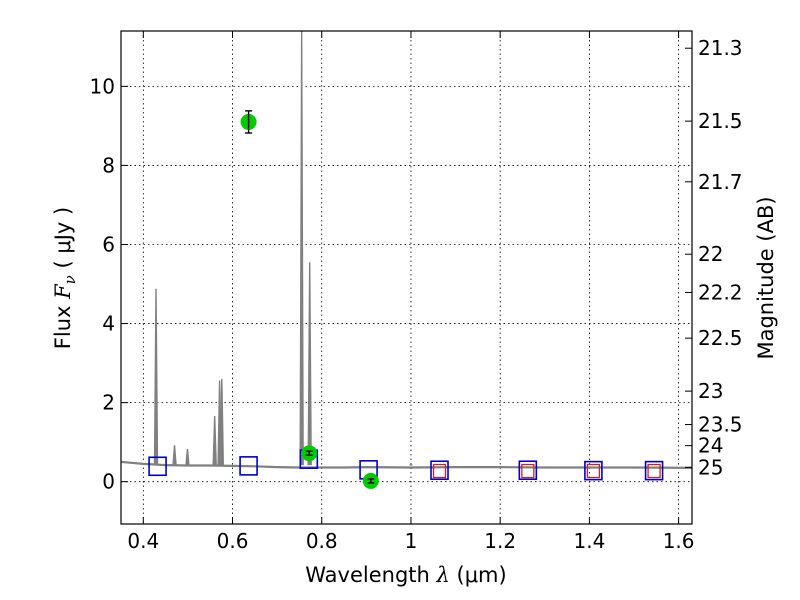 Image resolution: width=800 pixels, height=600 pixels. I want to click on mag-tick-label: 23.5, so click(720, 425).